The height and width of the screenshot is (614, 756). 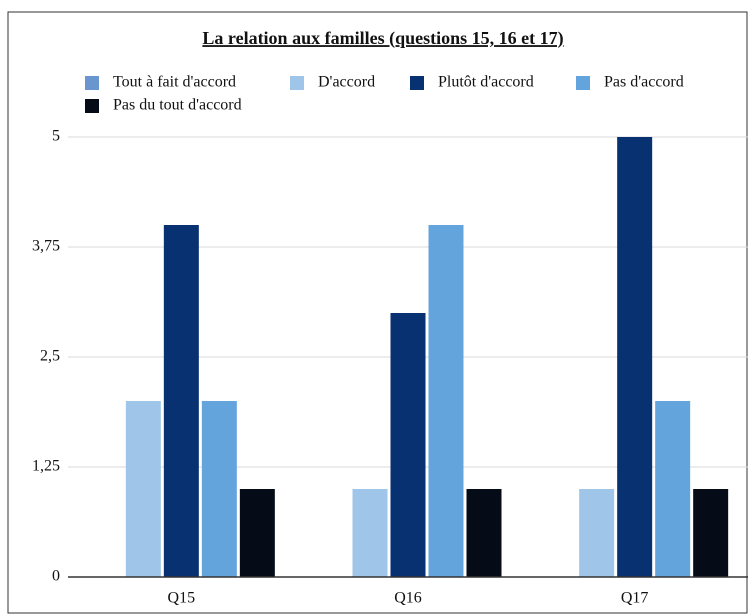 I want to click on legend-label: D'accord, so click(x=346, y=82).